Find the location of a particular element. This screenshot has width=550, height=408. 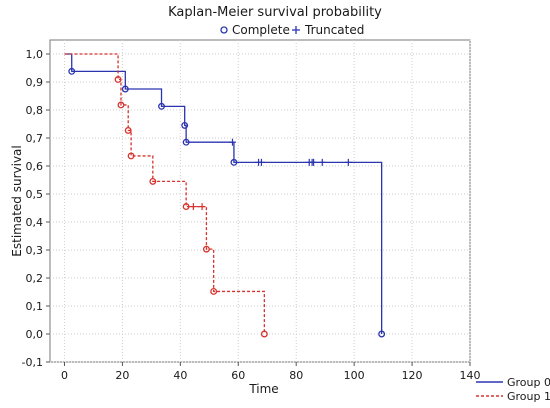

x-tick-label: 60 is located at coordinates (238, 375).